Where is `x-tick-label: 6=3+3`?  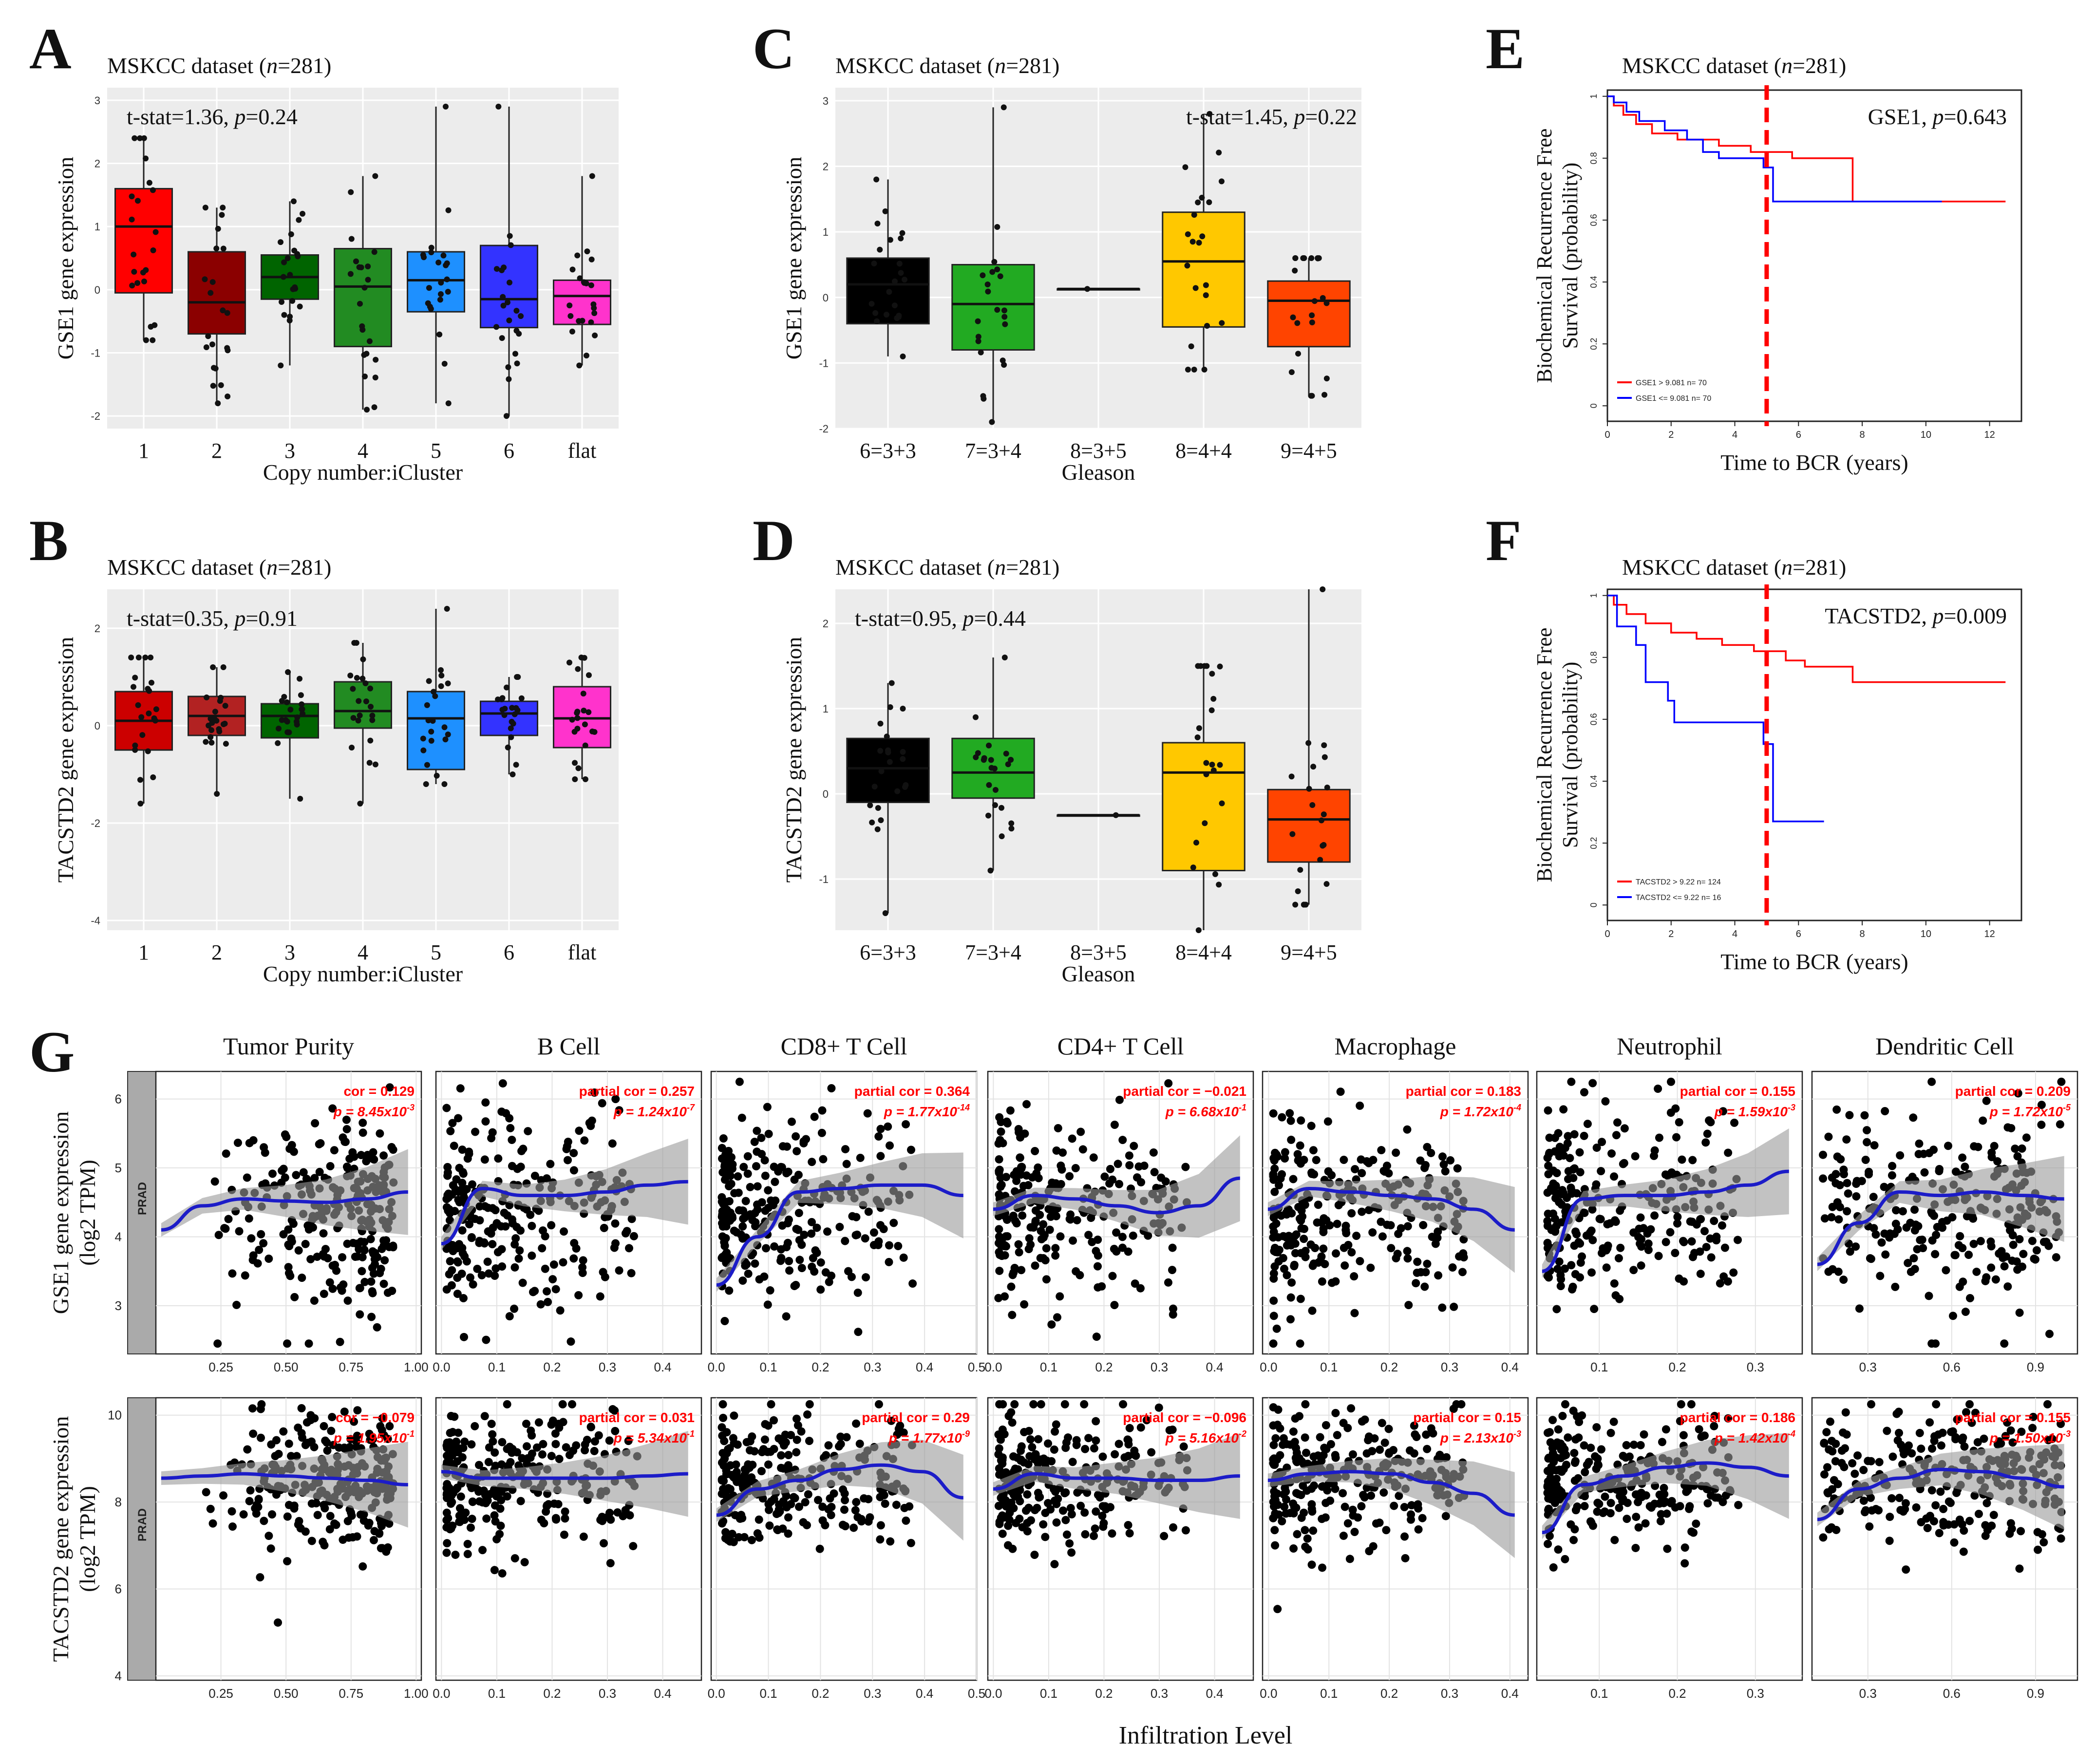 x-tick-label: 6=3+3 is located at coordinates (888, 451).